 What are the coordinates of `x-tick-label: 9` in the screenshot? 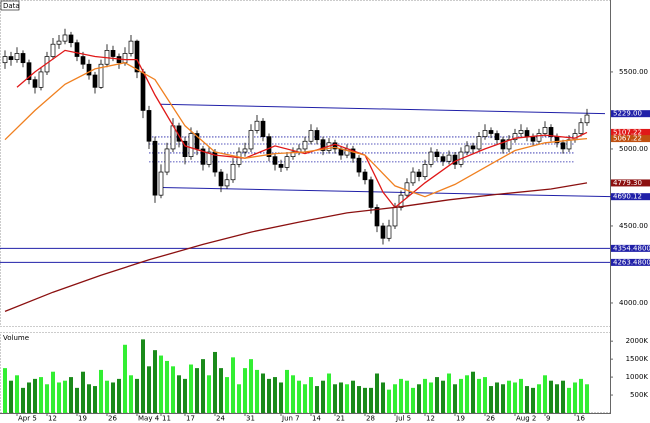 It's located at (548, 419).